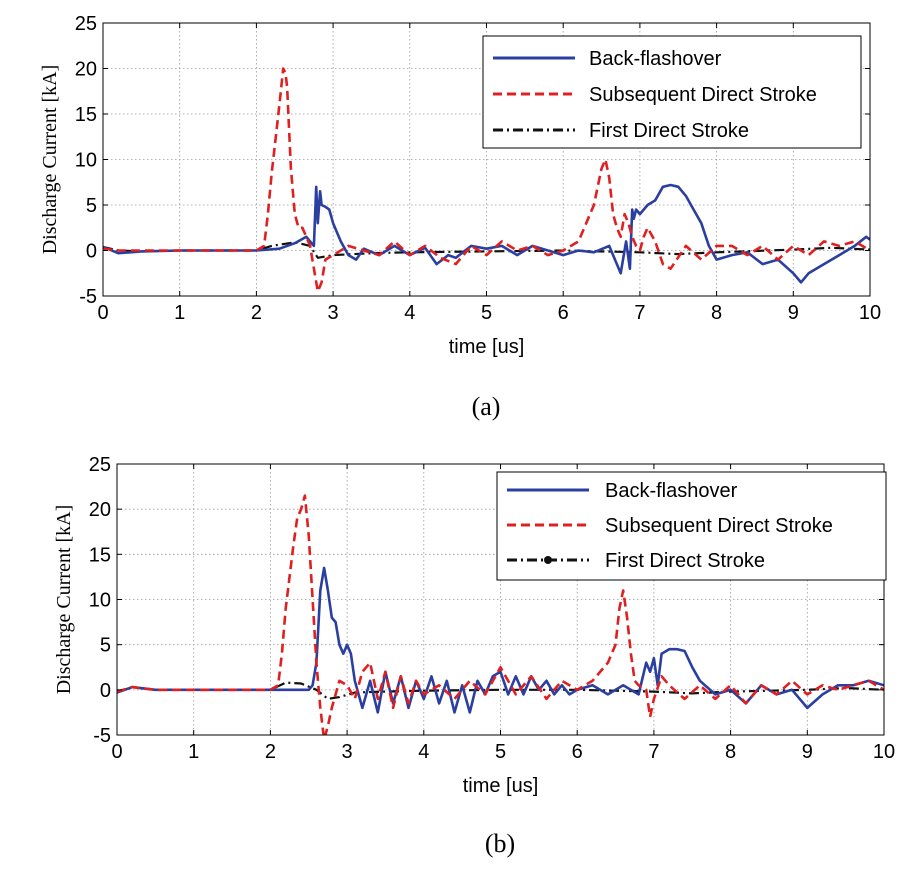  What do you see at coordinates (487, 347) in the screenshot?
I see `x-axis-label-a: time [us]` at bounding box center [487, 347].